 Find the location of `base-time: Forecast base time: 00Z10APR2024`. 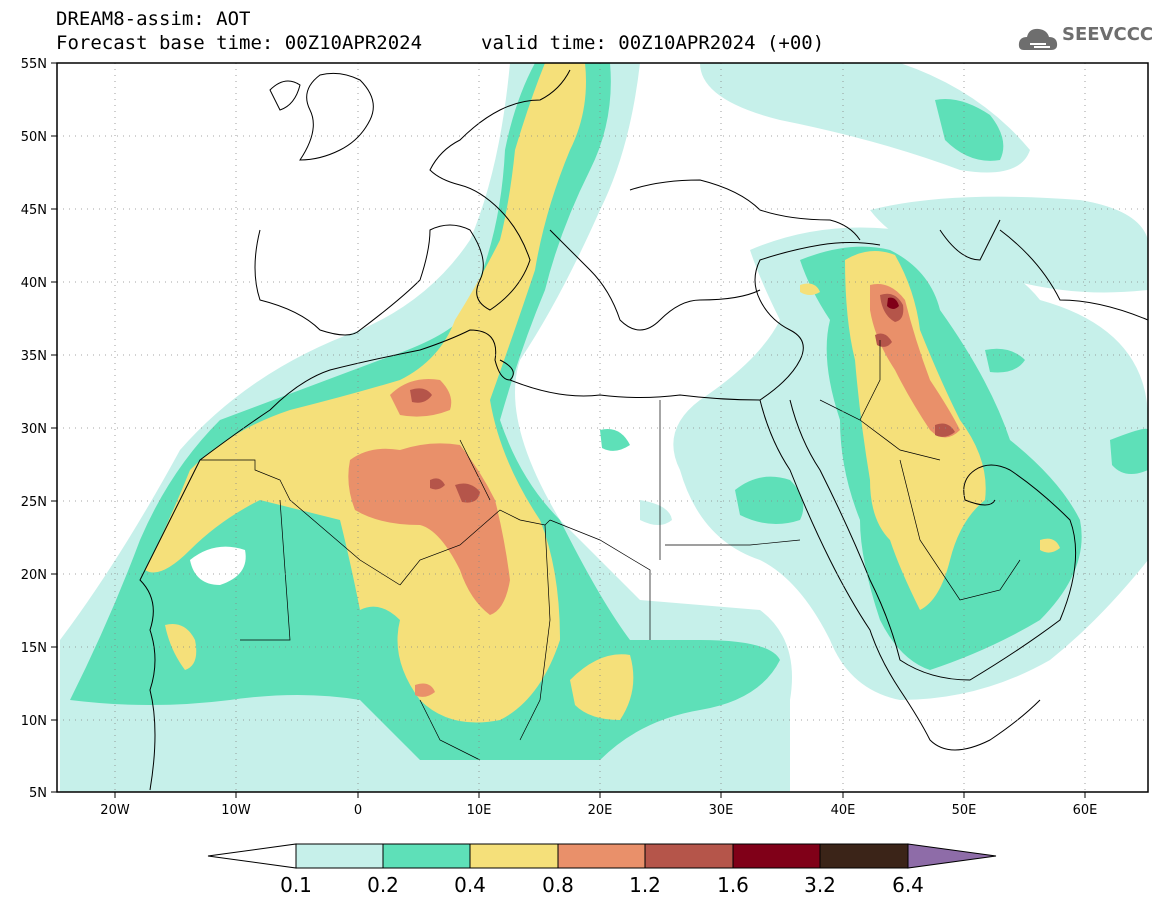

base-time: Forecast base time: 00Z10APR2024 is located at coordinates (239, 43).